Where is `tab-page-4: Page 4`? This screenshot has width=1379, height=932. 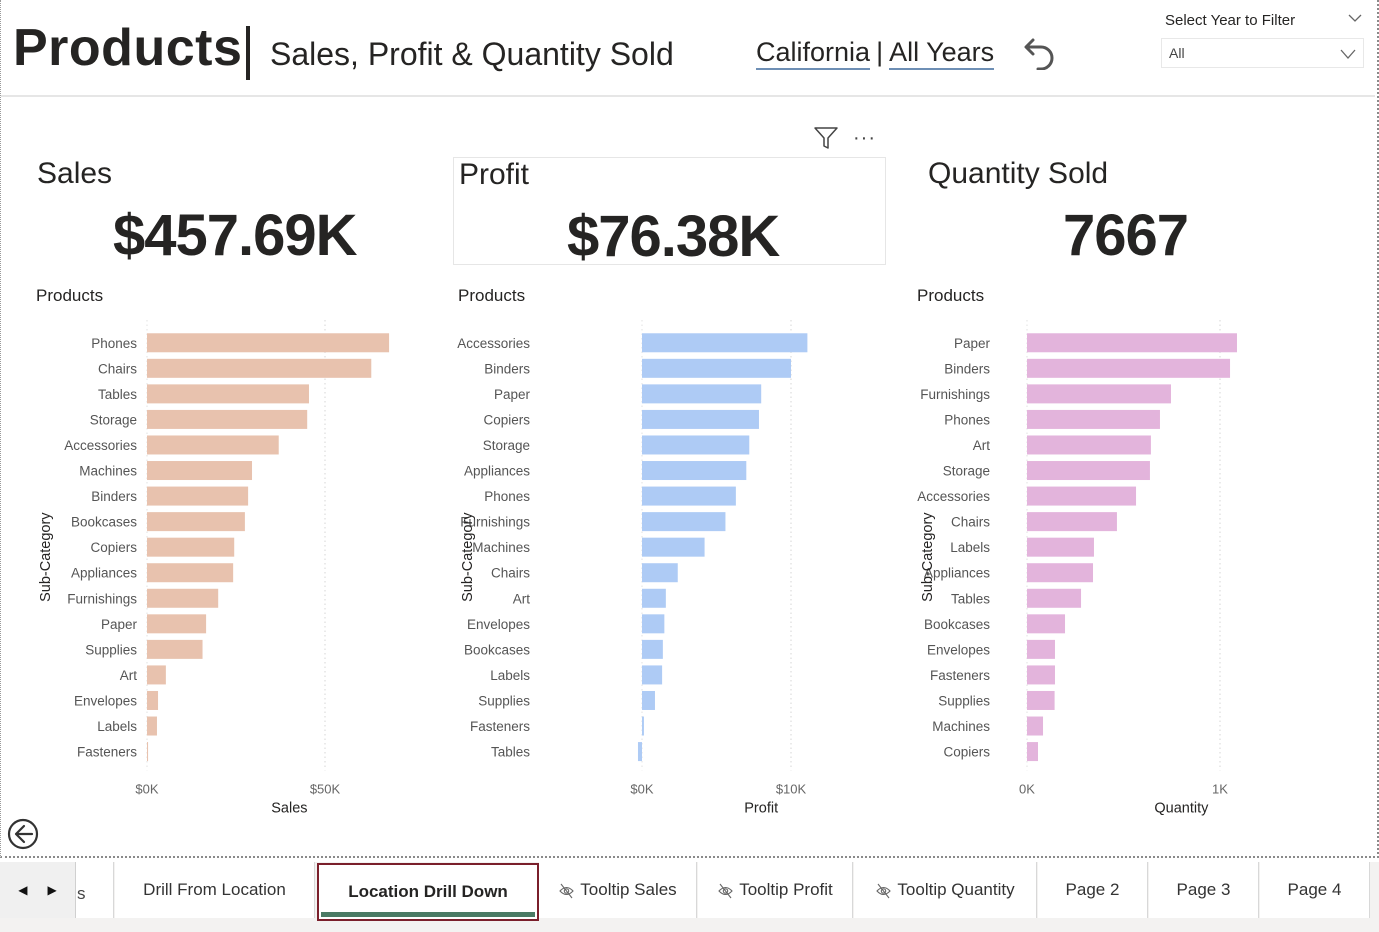
tab-page-4: Page 4 is located at coordinates (1315, 890).